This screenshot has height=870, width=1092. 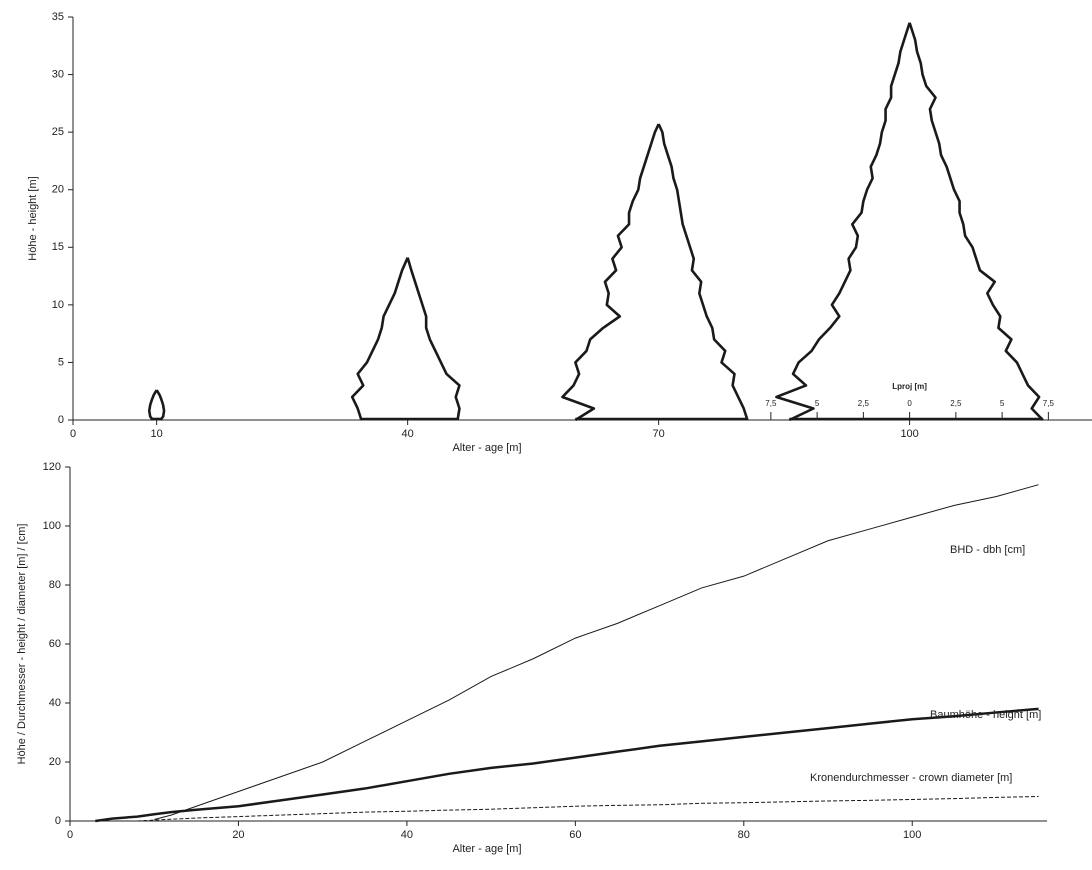 What do you see at coordinates (58, 132) in the screenshot?
I see `y-tick-label: 25` at bounding box center [58, 132].